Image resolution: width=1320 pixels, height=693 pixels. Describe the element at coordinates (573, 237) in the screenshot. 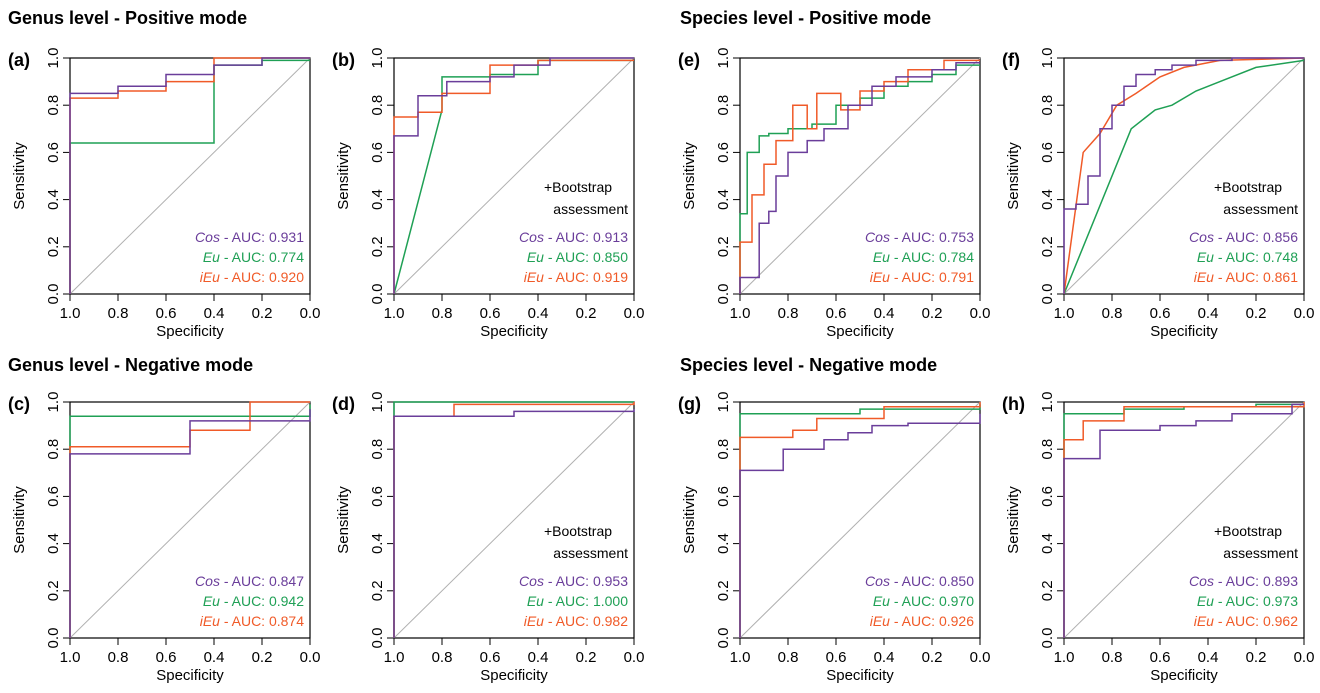

I see `auc-legend-cos: Cos - AUC: 0.913` at that location.